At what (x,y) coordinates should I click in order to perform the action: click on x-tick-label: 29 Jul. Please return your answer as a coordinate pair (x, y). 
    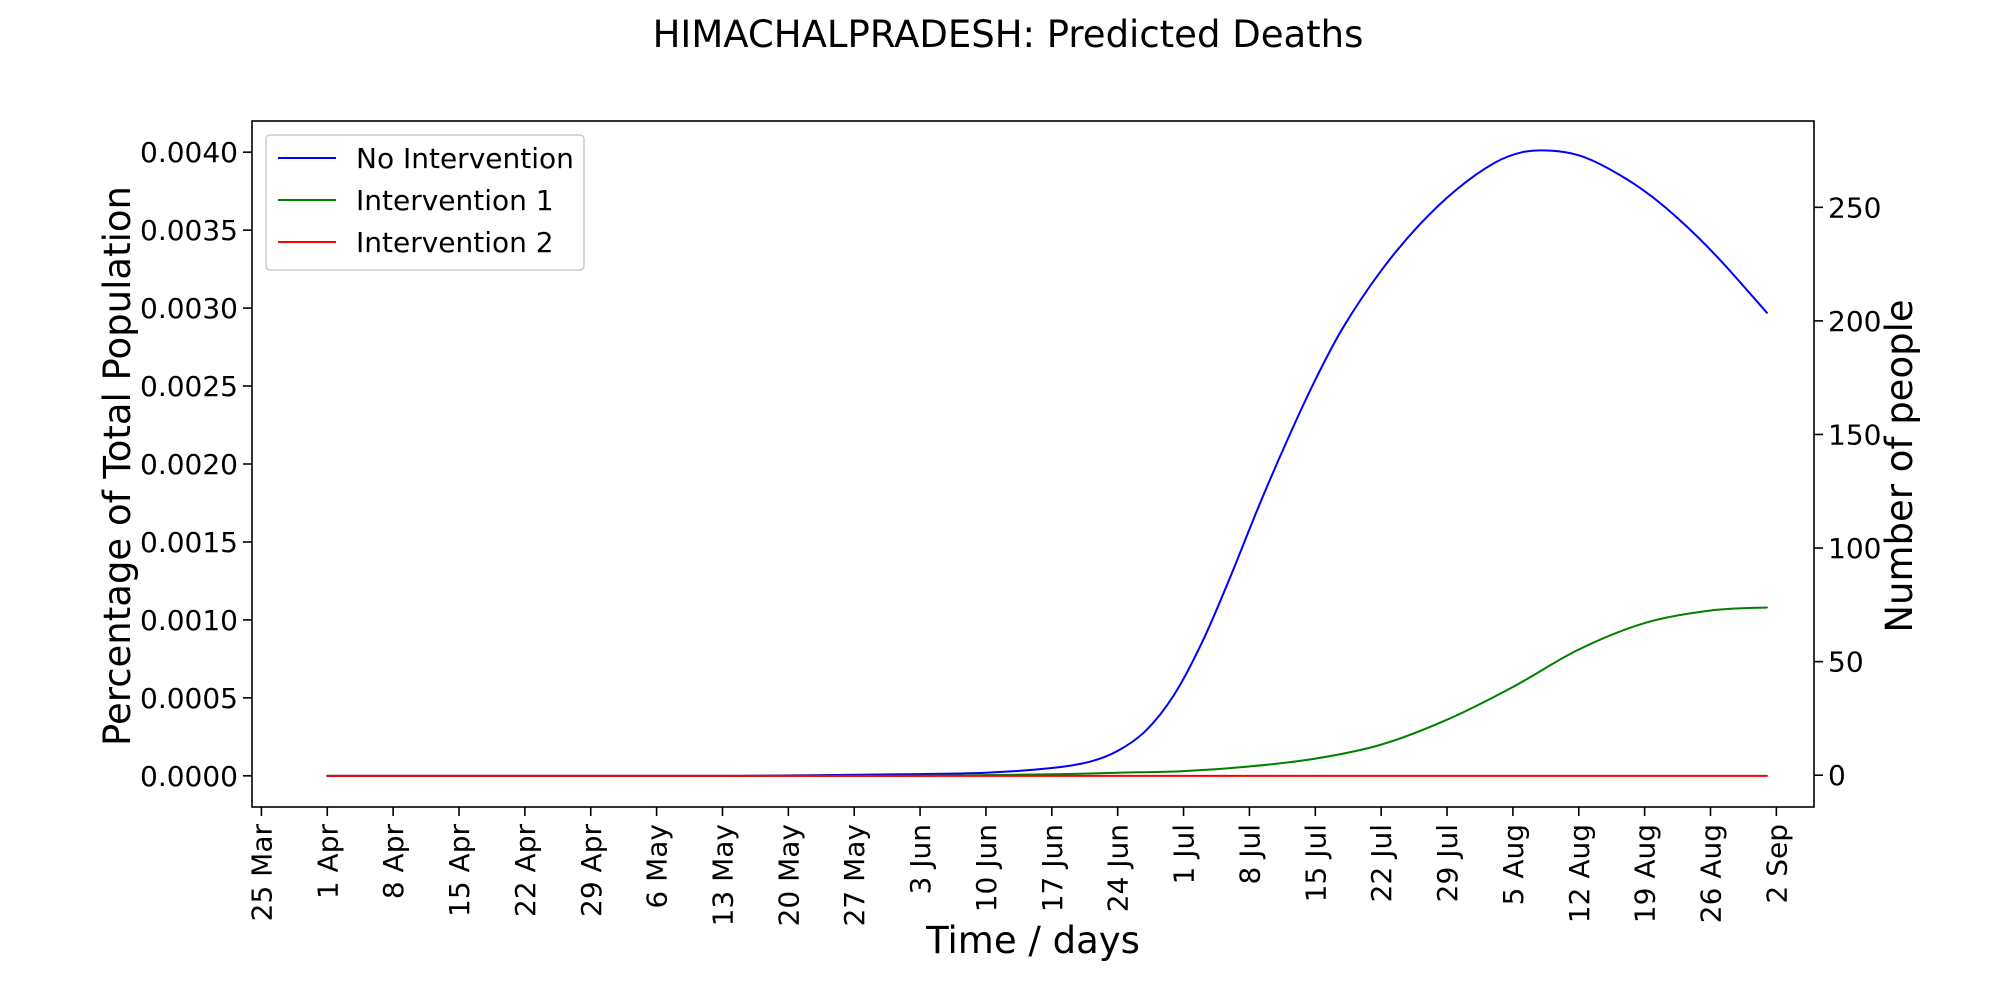
    Looking at the image, I should click on (1447, 863).